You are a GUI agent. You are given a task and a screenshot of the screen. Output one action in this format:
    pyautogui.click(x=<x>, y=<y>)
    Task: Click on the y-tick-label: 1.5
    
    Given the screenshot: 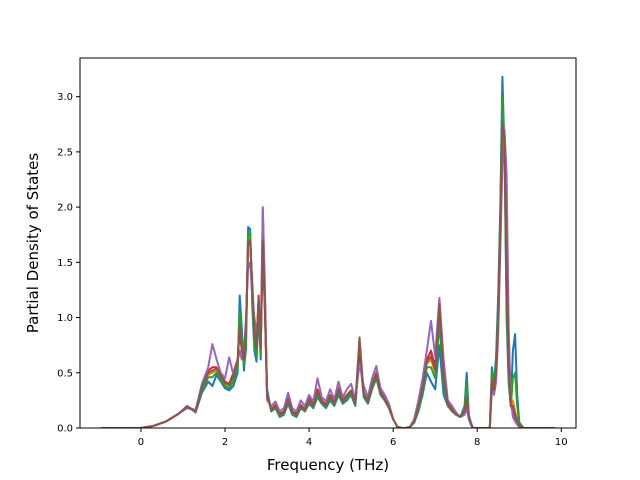 What is the action you would take?
    pyautogui.click(x=65, y=263)
    